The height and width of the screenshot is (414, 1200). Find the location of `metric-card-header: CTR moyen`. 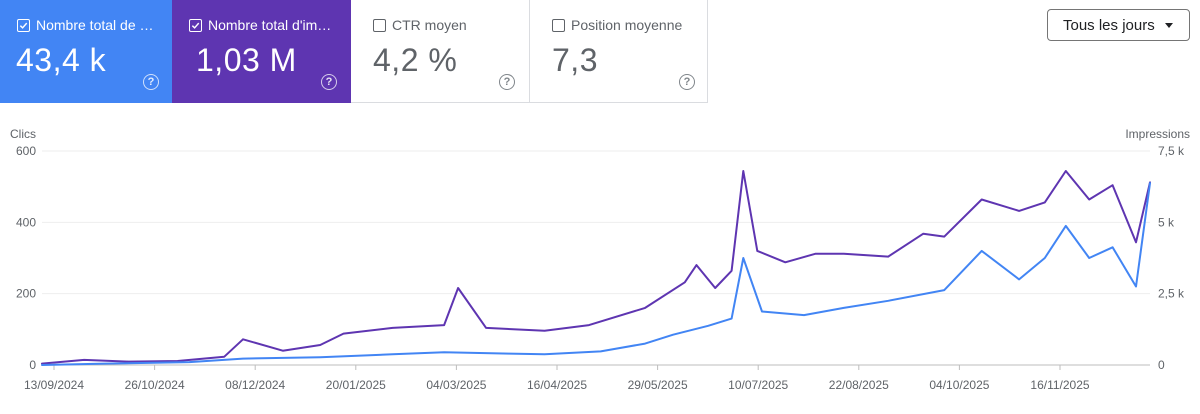

metric-card-header: CTR moyen is located at coordinates (420, 25).